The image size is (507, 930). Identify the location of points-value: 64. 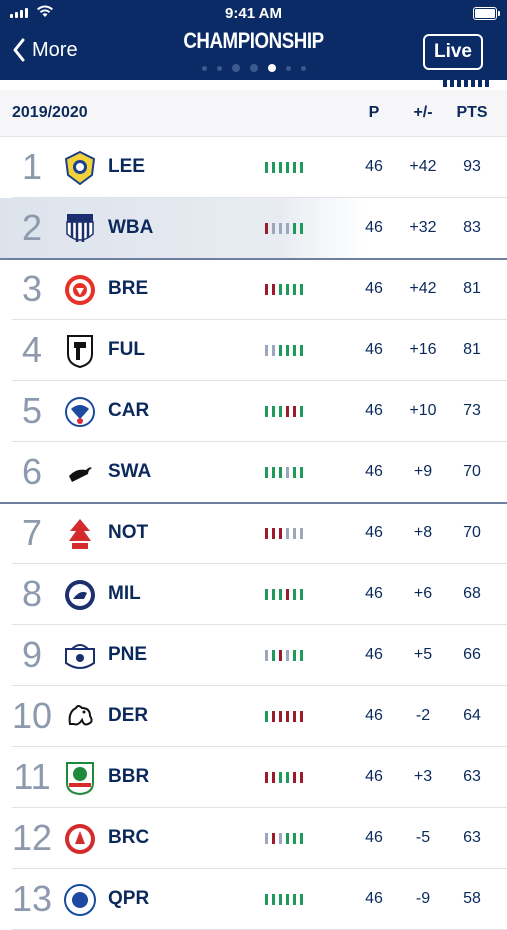
(472, 715).